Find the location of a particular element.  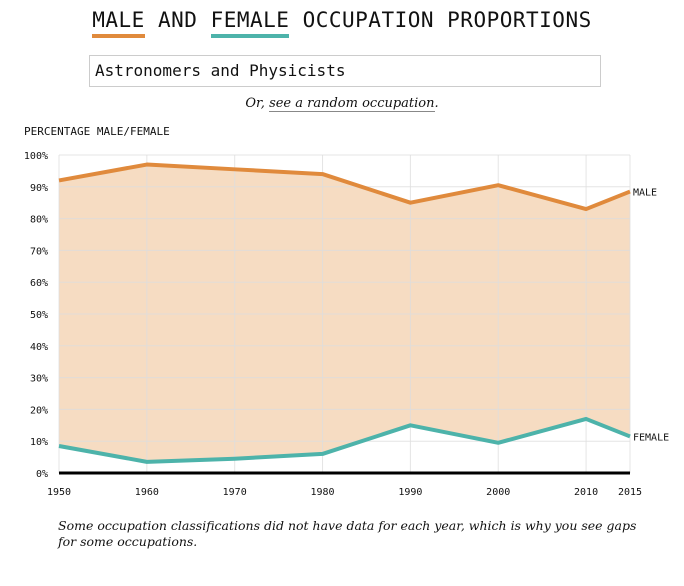

female-series-label: FEMALE is located at coordinates (651, 437).